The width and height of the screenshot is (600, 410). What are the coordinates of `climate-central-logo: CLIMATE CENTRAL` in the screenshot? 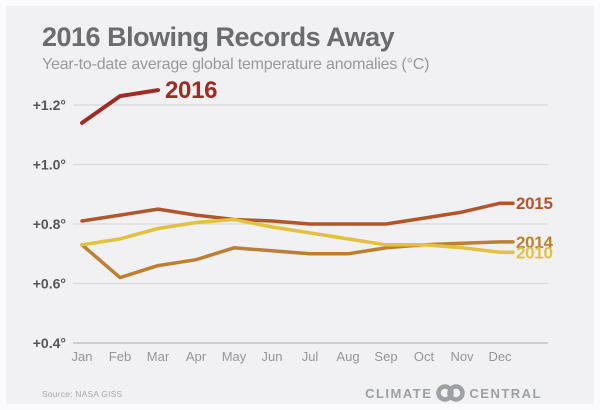 It's located at (453, 393).